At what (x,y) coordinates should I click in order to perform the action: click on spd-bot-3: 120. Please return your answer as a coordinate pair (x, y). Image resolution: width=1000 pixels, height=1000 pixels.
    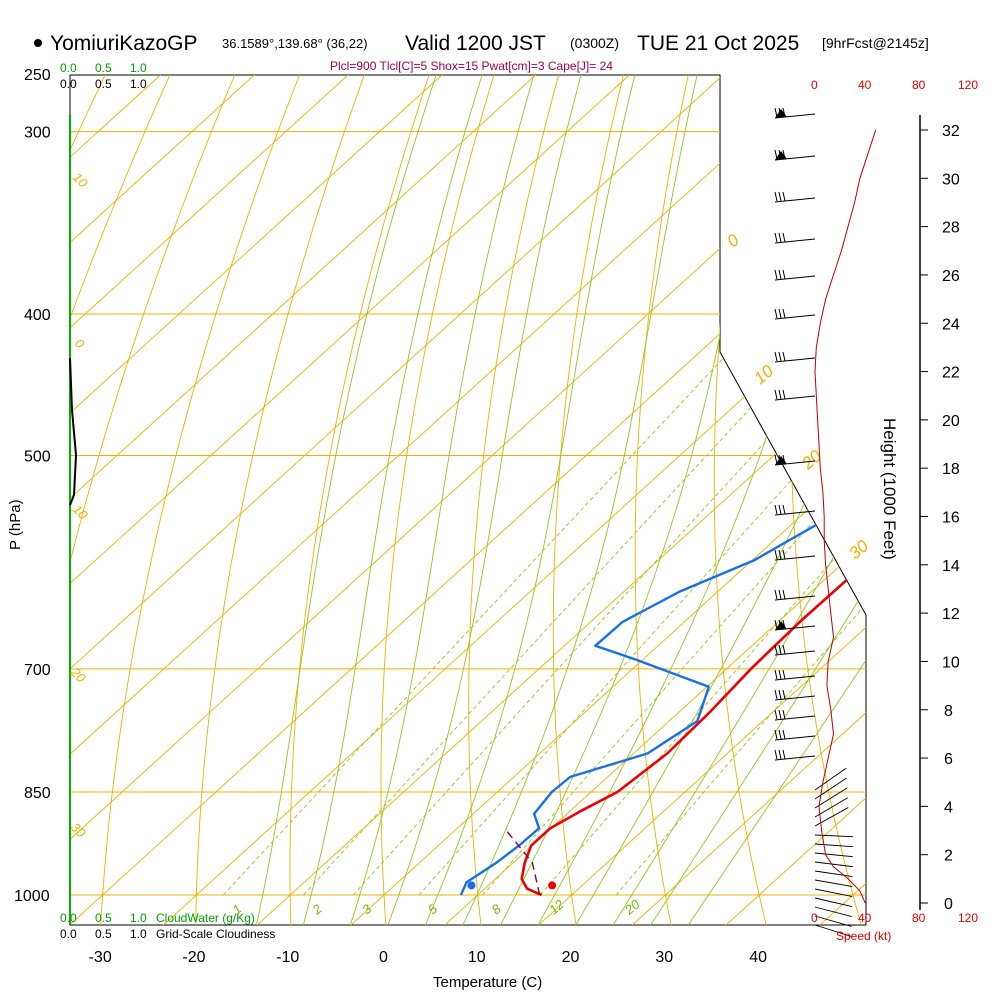
    Looking at the image, I should click on (968, 918).